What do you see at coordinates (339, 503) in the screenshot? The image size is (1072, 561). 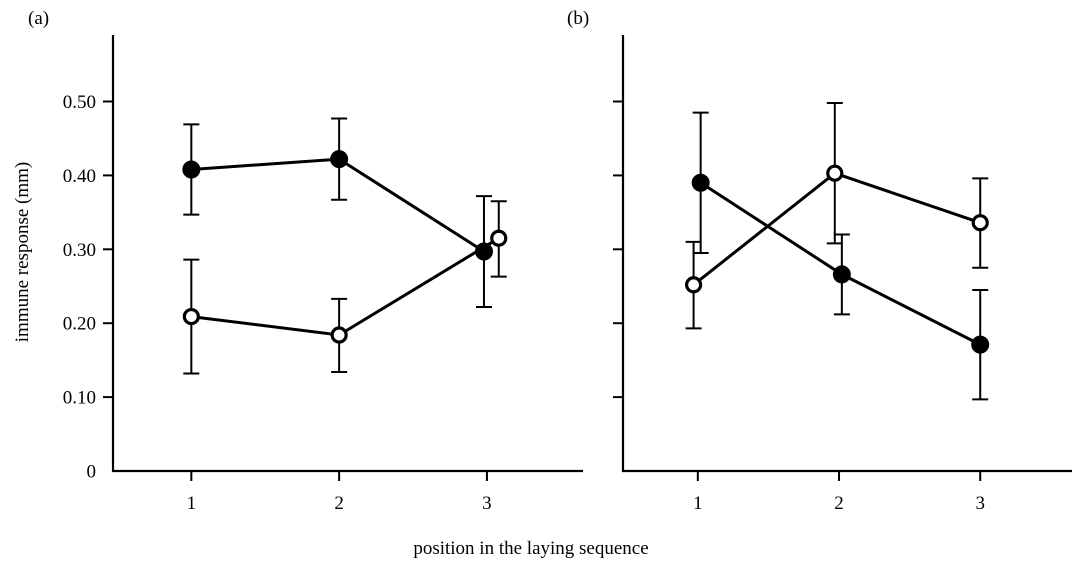 I see `panel-a-x-tick-label: 2` at bounding box center [339, 503].